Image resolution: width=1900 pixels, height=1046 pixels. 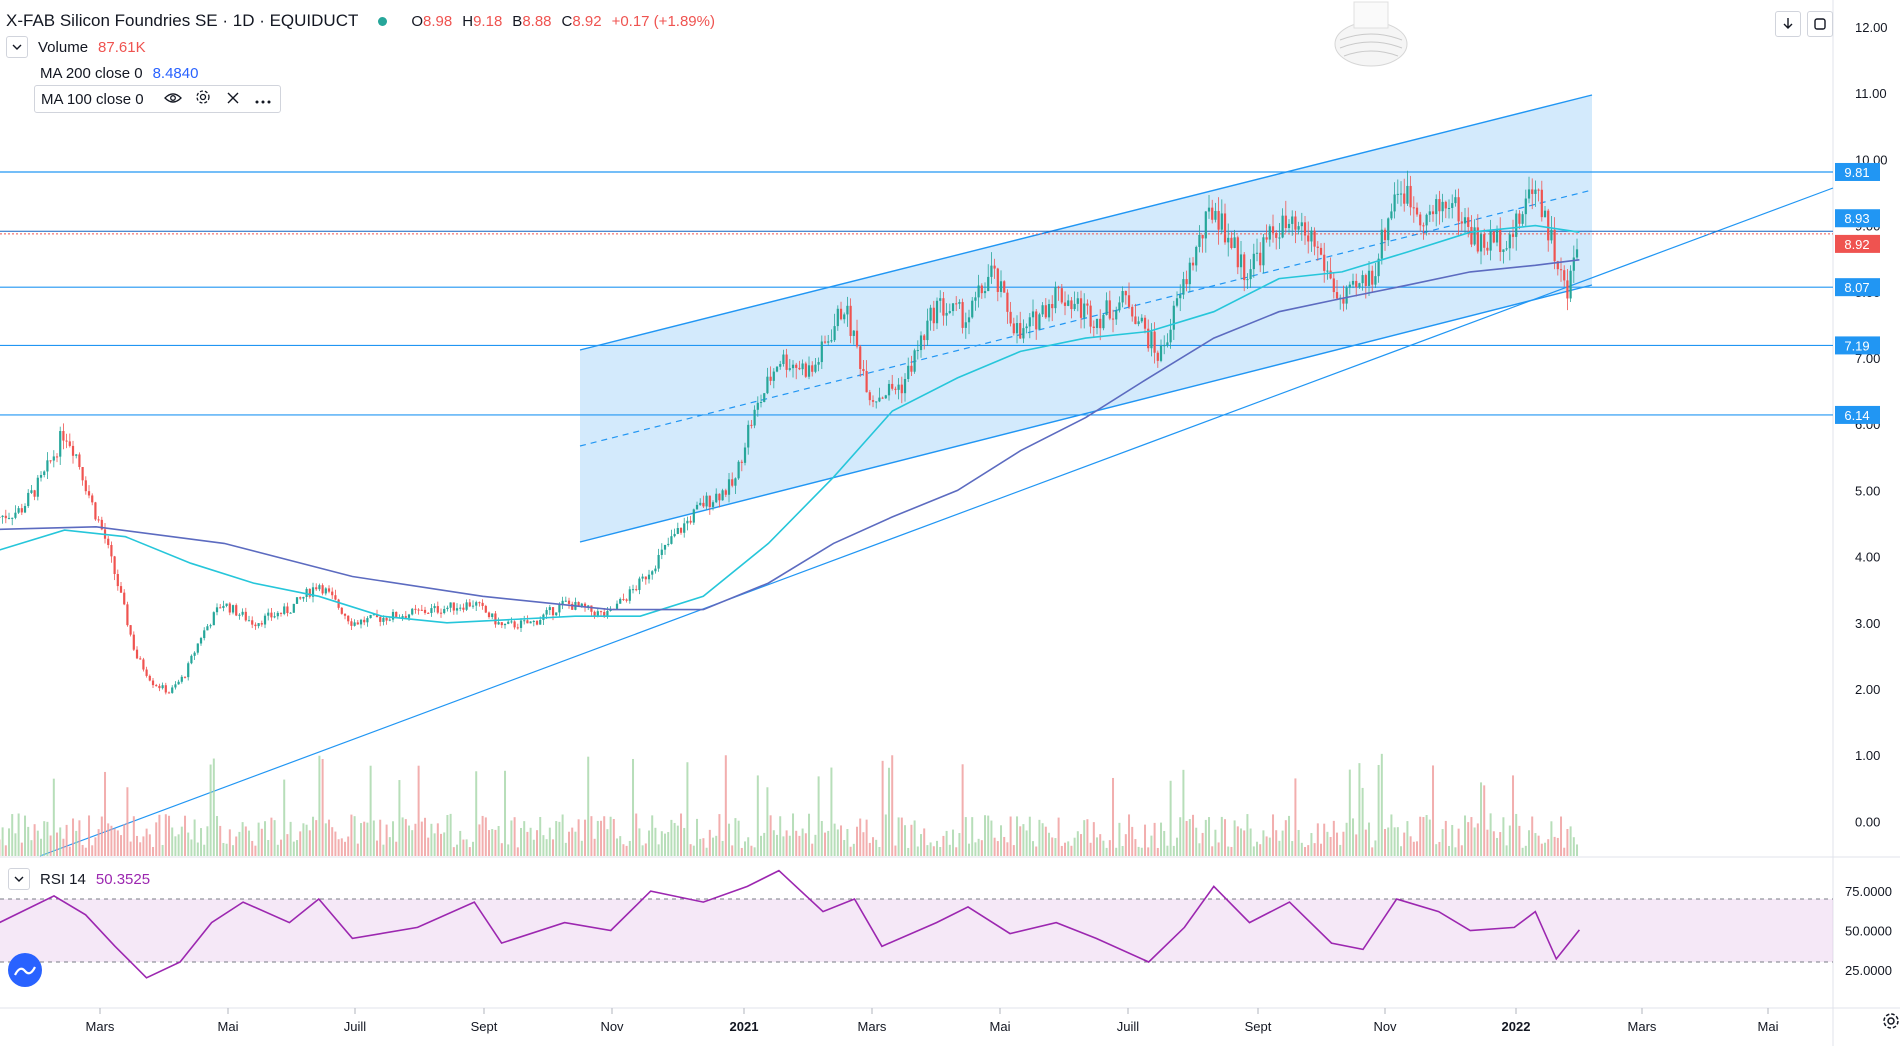 I want to click on y-tick-label: 3.00, so click(x=1867, y=623).